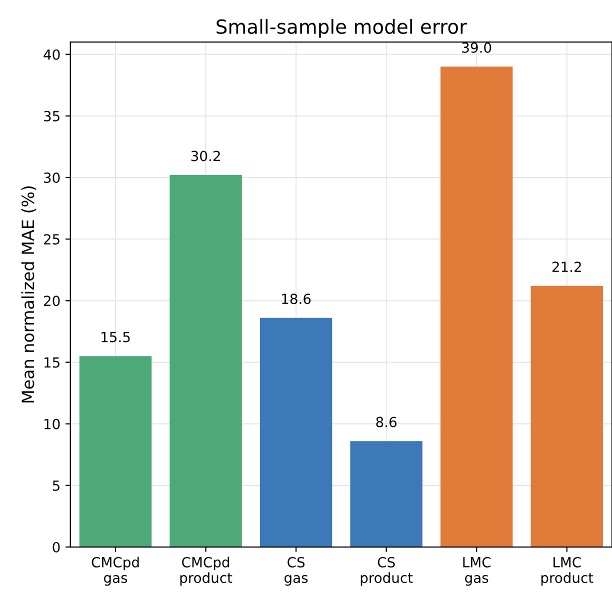  What do you see at coordinates (206, 571) in the screenshot?
I see `x-tick-label: CMCpd product` at bounding box center [206, 571].